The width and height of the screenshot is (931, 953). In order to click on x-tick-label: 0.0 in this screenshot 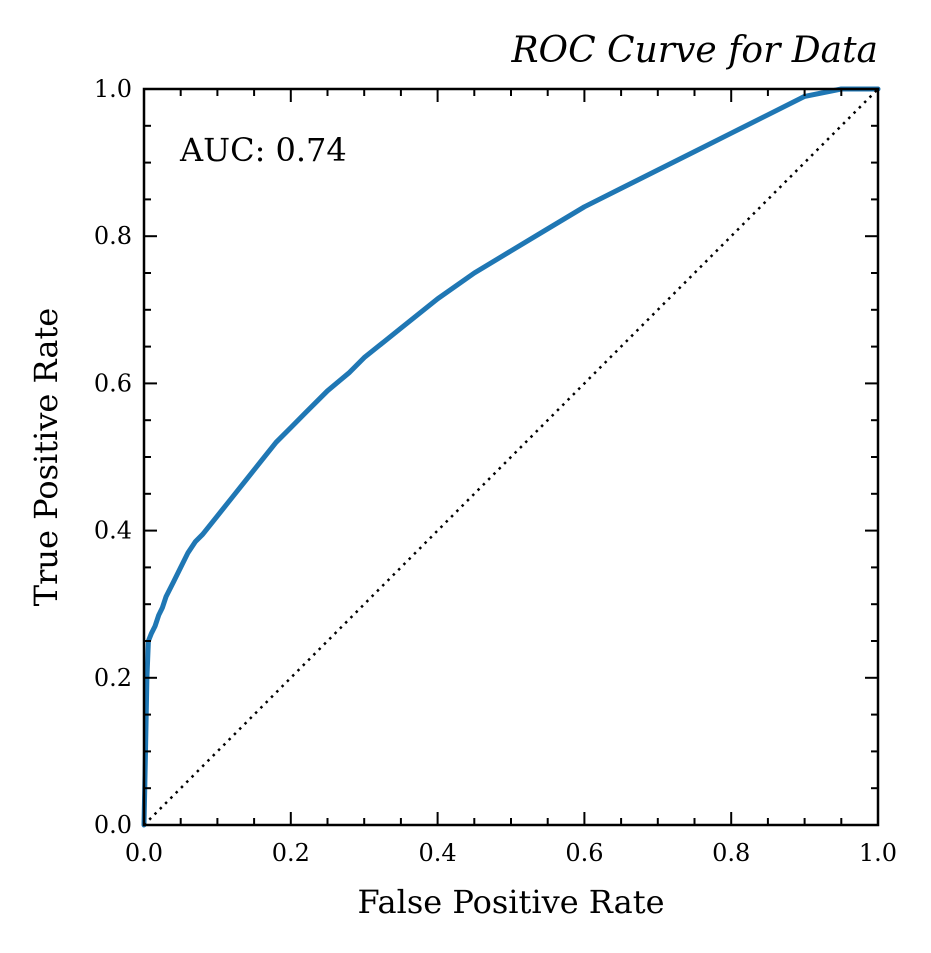, I will do `click(144, 853)`.